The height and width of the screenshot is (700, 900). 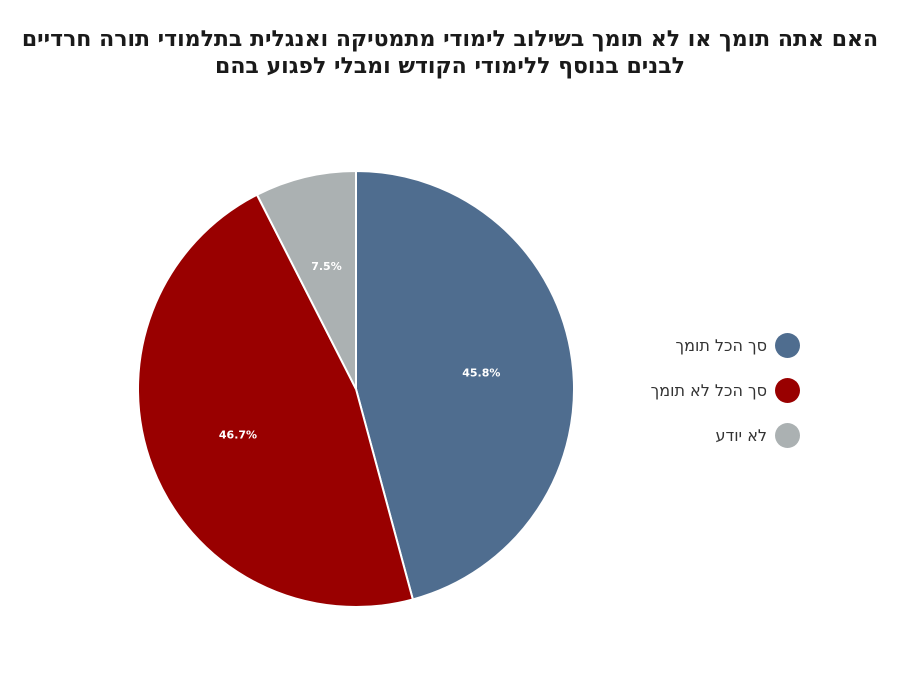 What do you see at coordinates (708, 390) in the screenshot?
I see `legend-label-oppose: סך הכל לא תומך` at bounding box center [708, 390].